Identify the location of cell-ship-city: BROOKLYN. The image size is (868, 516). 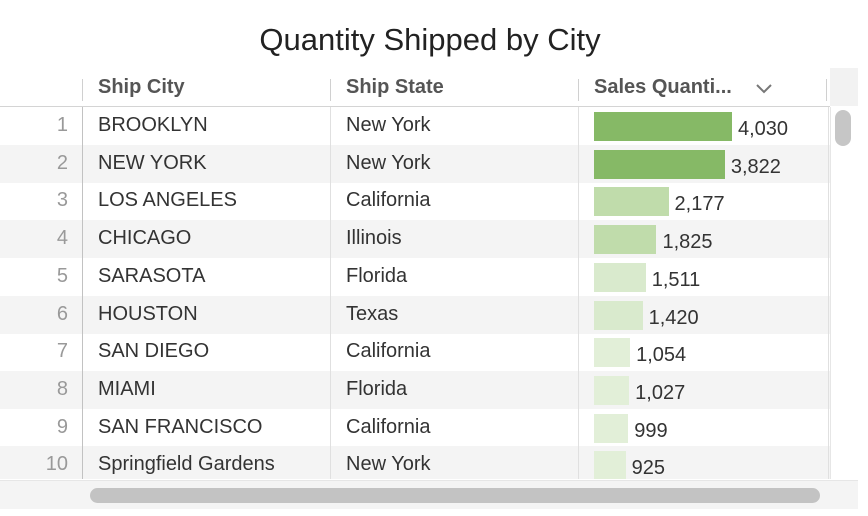
(153, 125).